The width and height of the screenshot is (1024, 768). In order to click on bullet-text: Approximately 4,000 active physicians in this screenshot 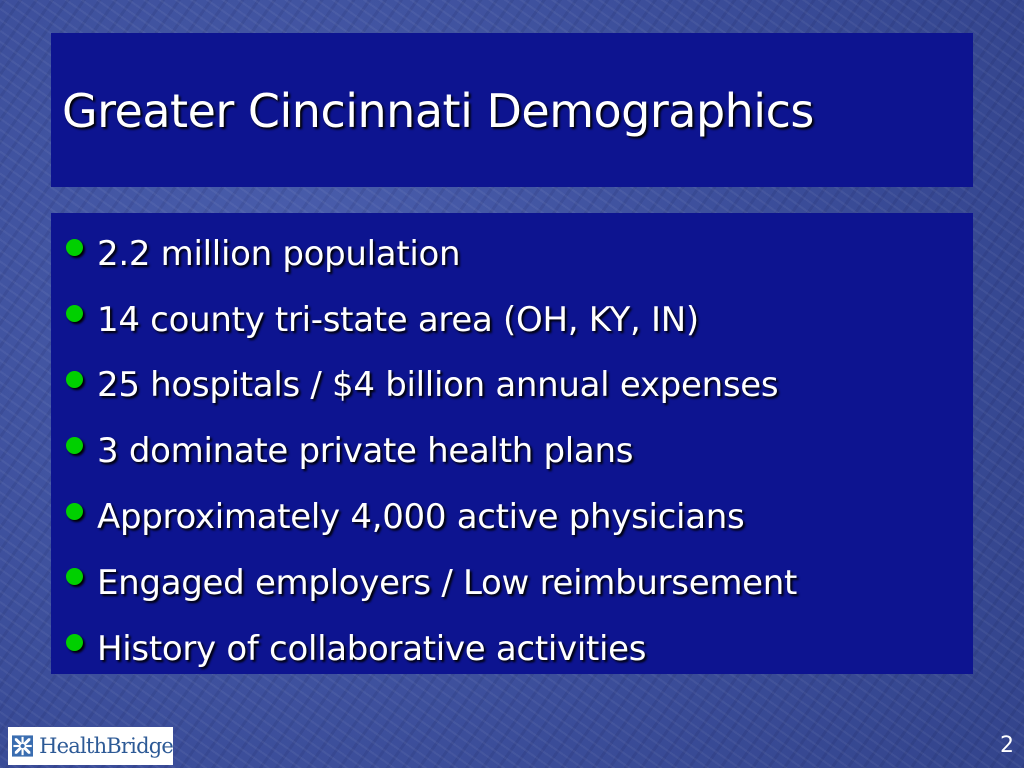, I will do `click(421, 517)`.